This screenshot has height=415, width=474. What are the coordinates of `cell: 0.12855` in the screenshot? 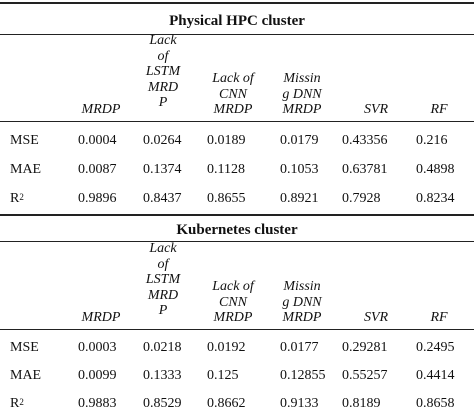 It's located at (303, 375).